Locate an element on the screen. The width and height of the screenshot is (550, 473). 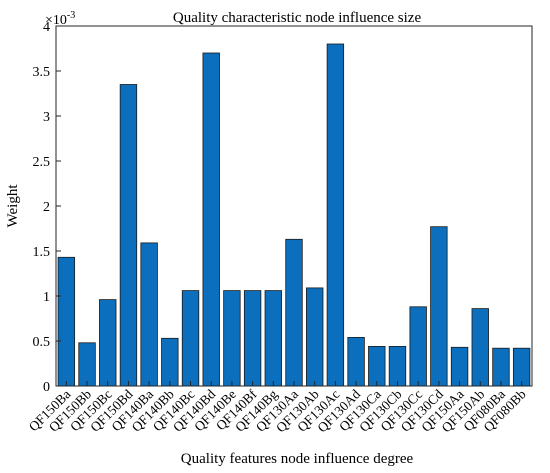
y-tick-label: 0 is located at coordinates (46, 387).